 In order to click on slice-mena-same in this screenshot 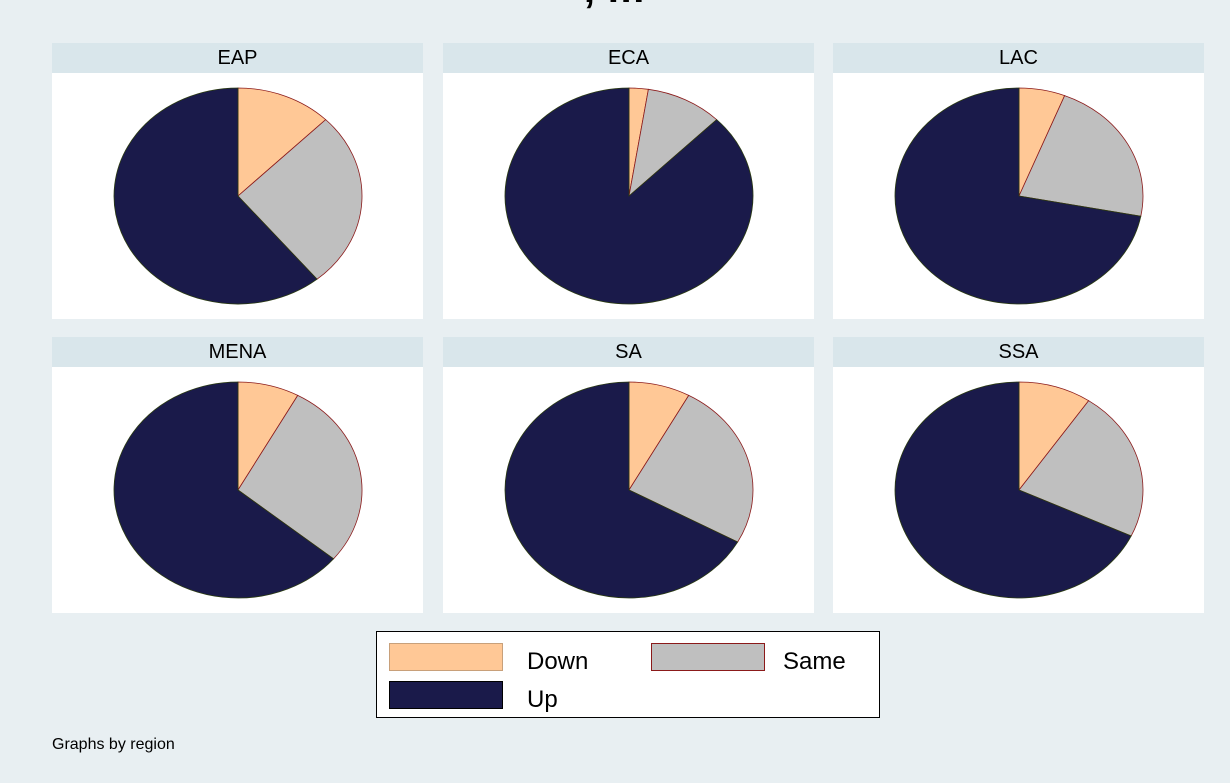, I will do `click(300, 477)`.